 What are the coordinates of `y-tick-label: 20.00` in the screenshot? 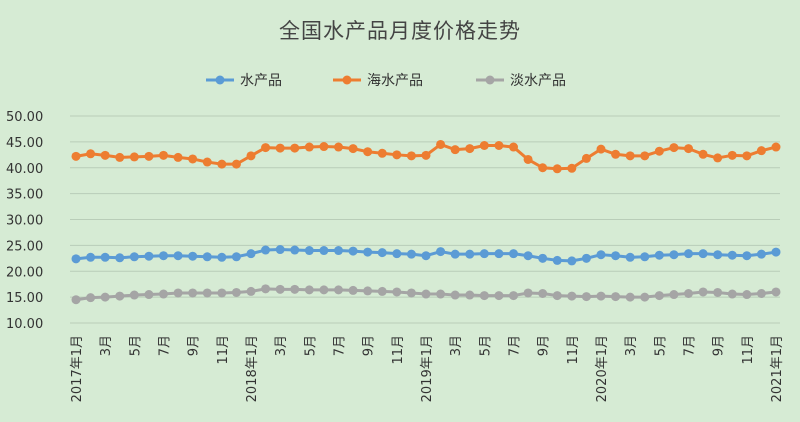 It's located at (24, 272).